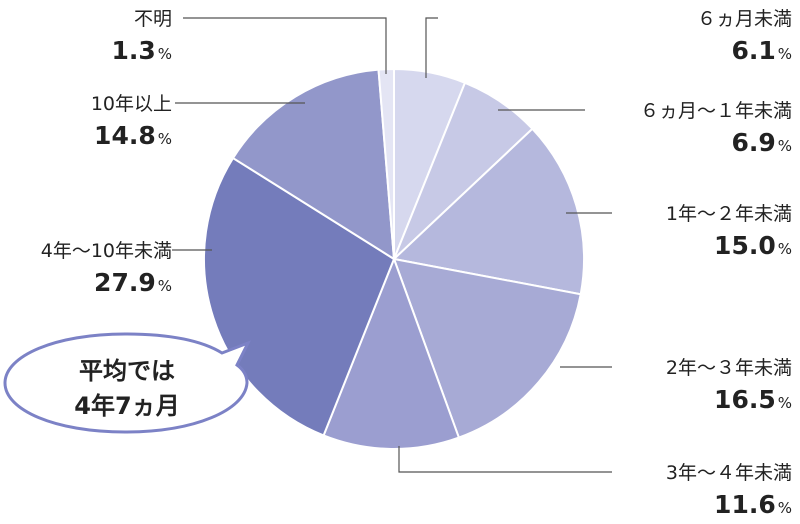 This screenshot has height=524, width=800. I want to click on slice-value-label: 27.9%, so click(133, 282).